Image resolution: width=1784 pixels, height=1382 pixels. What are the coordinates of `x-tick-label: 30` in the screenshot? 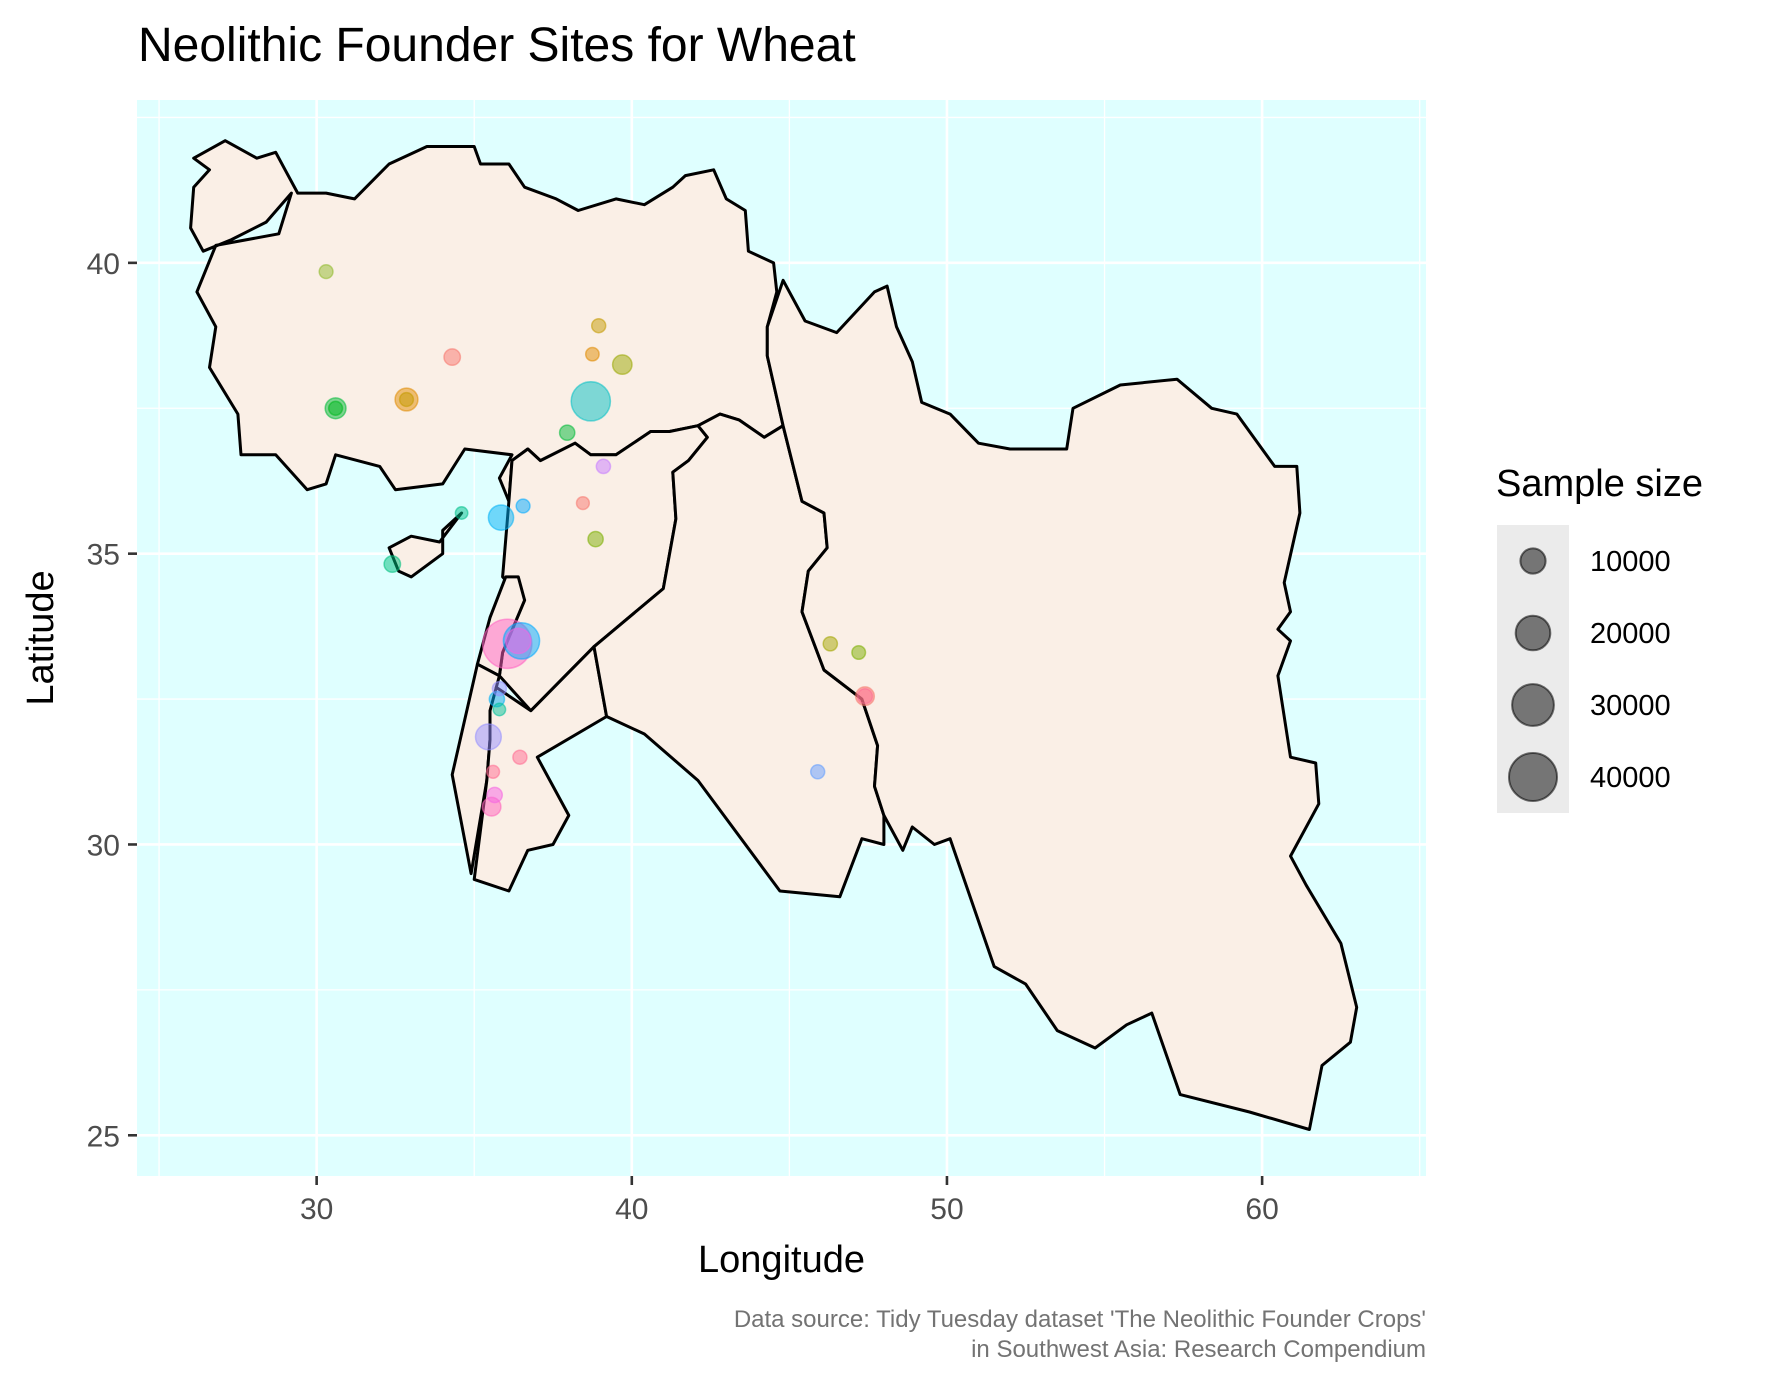 It's located at (316, 1209).